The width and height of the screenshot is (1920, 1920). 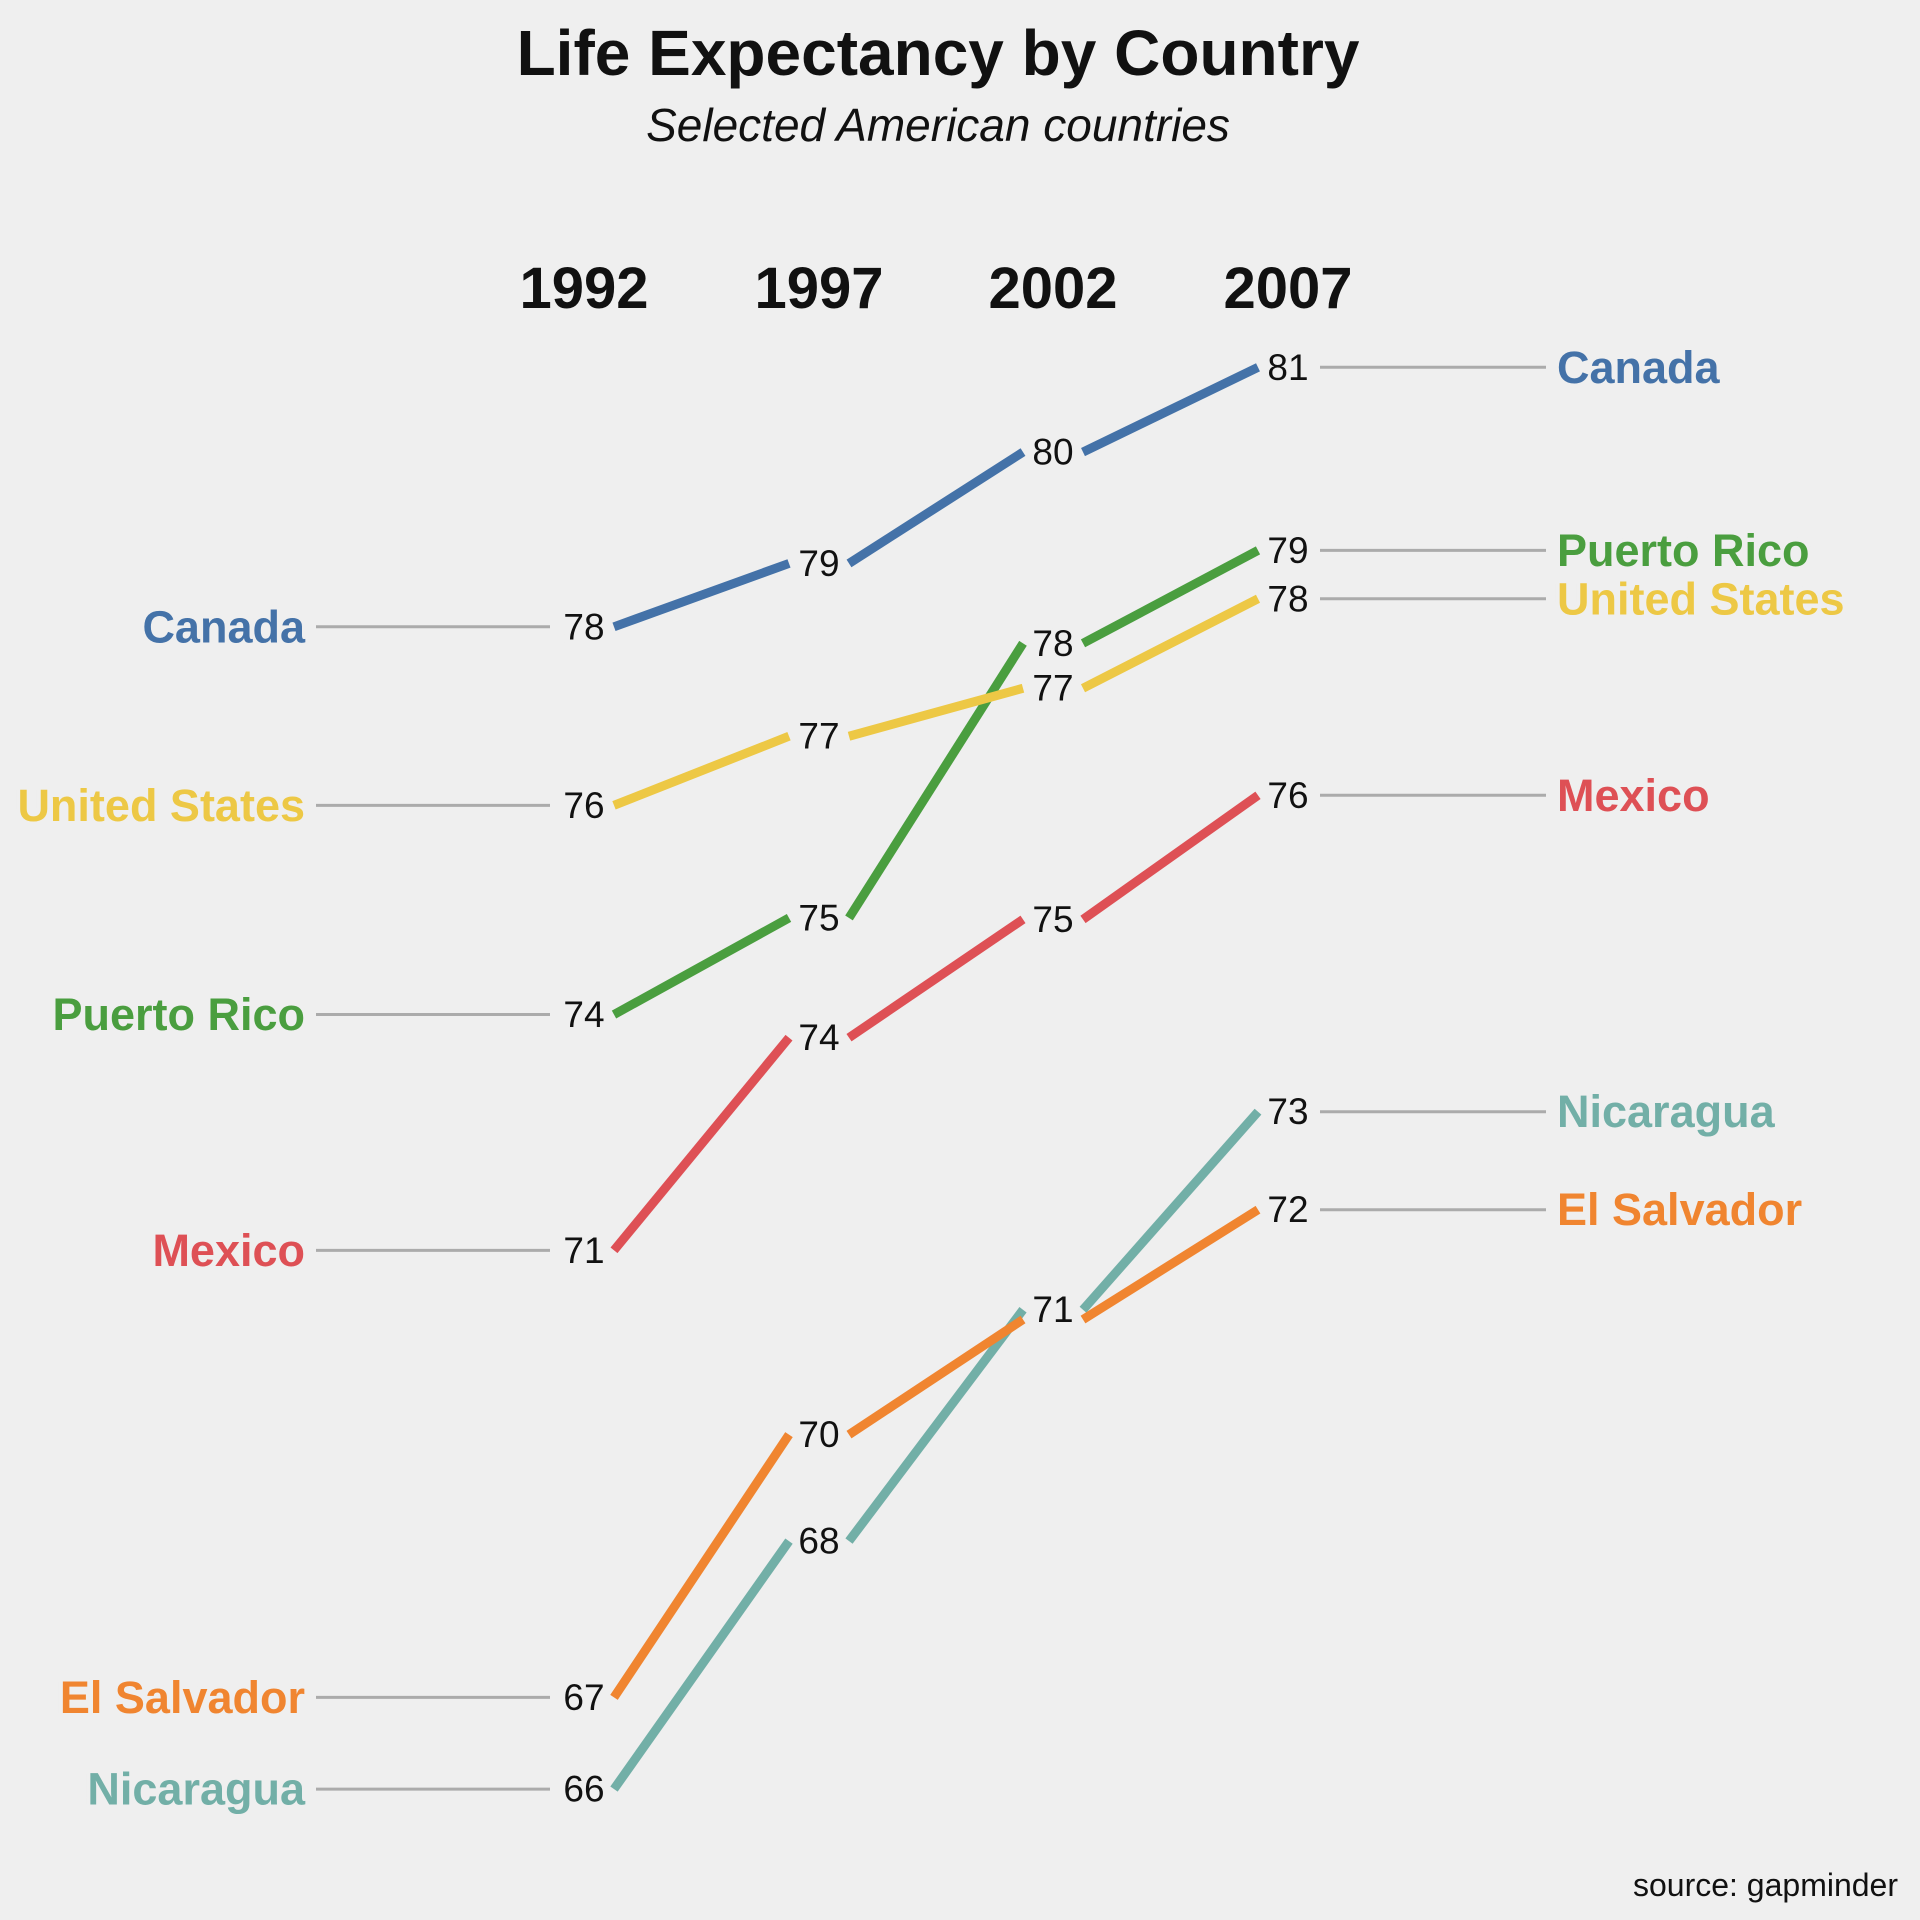 I want to click on right-country-label-nicaragua: Nicaragua, so click(x=1666, y=1111).